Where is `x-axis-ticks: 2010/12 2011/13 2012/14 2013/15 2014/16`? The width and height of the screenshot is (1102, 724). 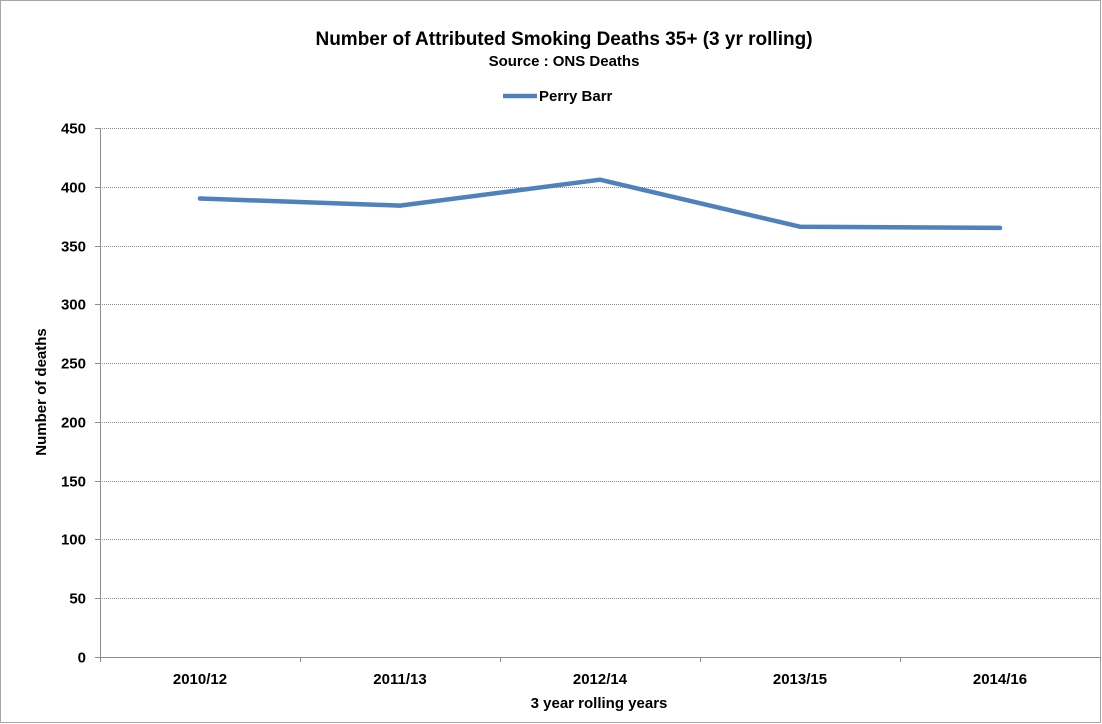
x-axis-ticks: 2010/12 2011/13 2012/14 2013/15 2014/16 is located at coordinates (600, 672).